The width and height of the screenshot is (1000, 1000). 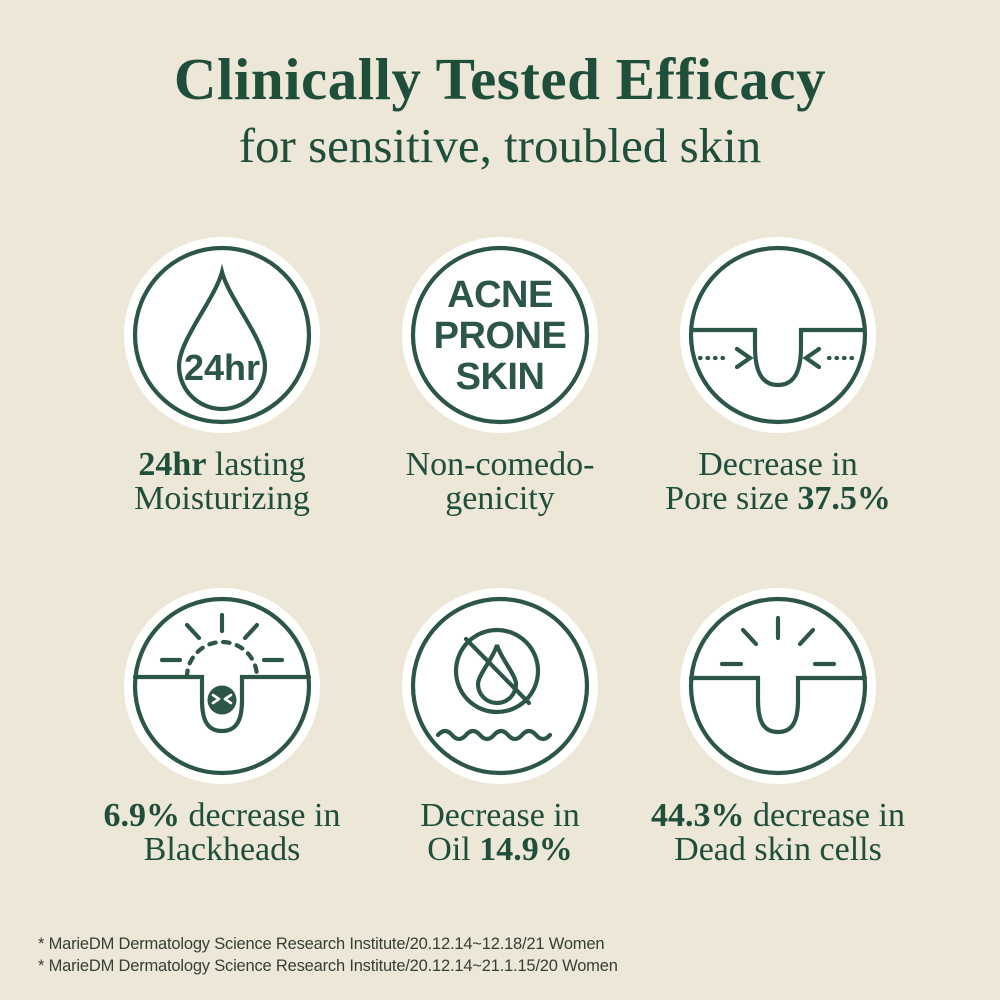 I want to click on caption-line: Pore size 37.5%, so click(x=778, y=498).